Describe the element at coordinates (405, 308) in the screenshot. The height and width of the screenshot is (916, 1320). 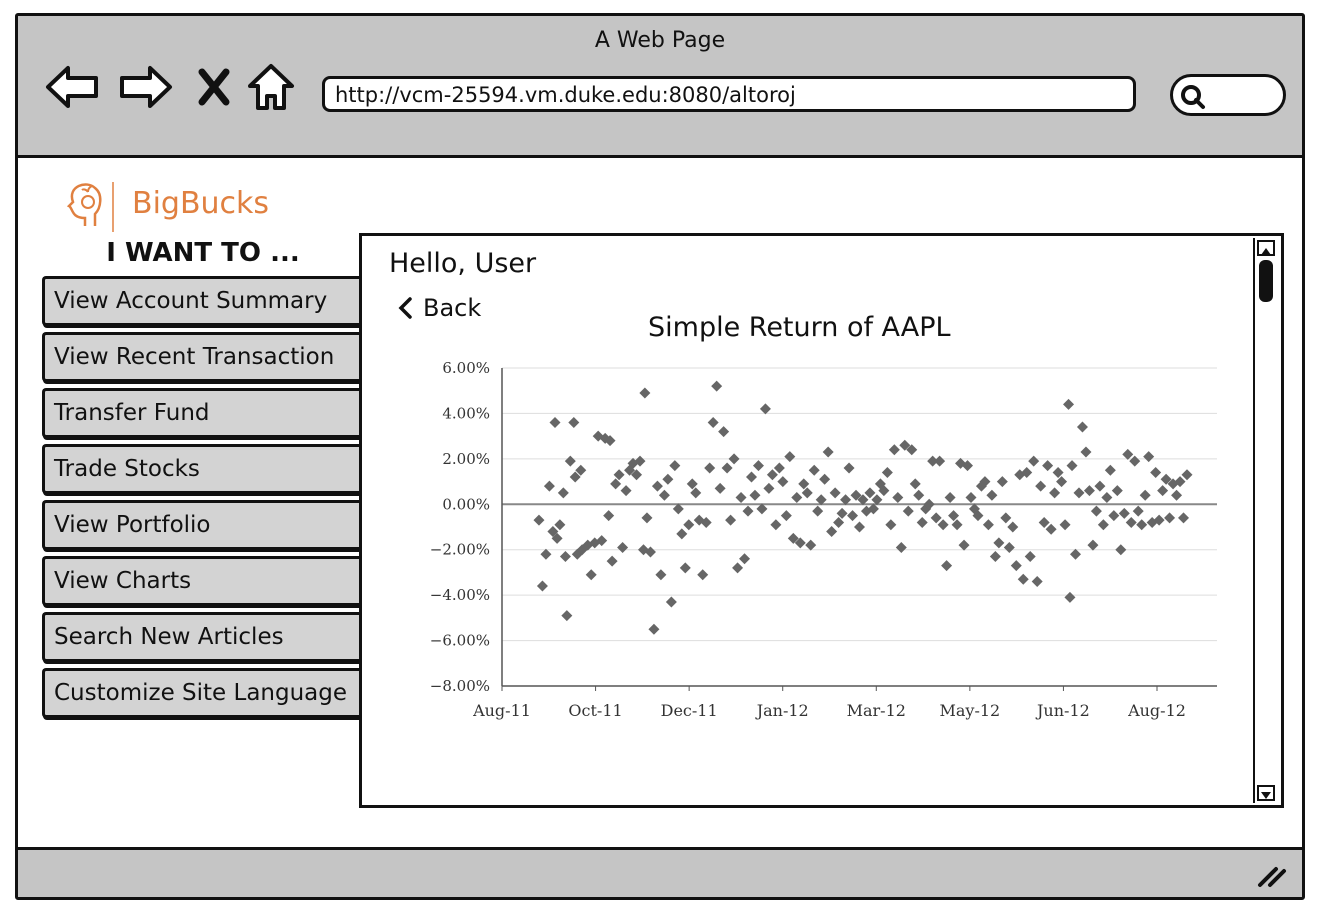
I see `chevron-left-icon` at that location.